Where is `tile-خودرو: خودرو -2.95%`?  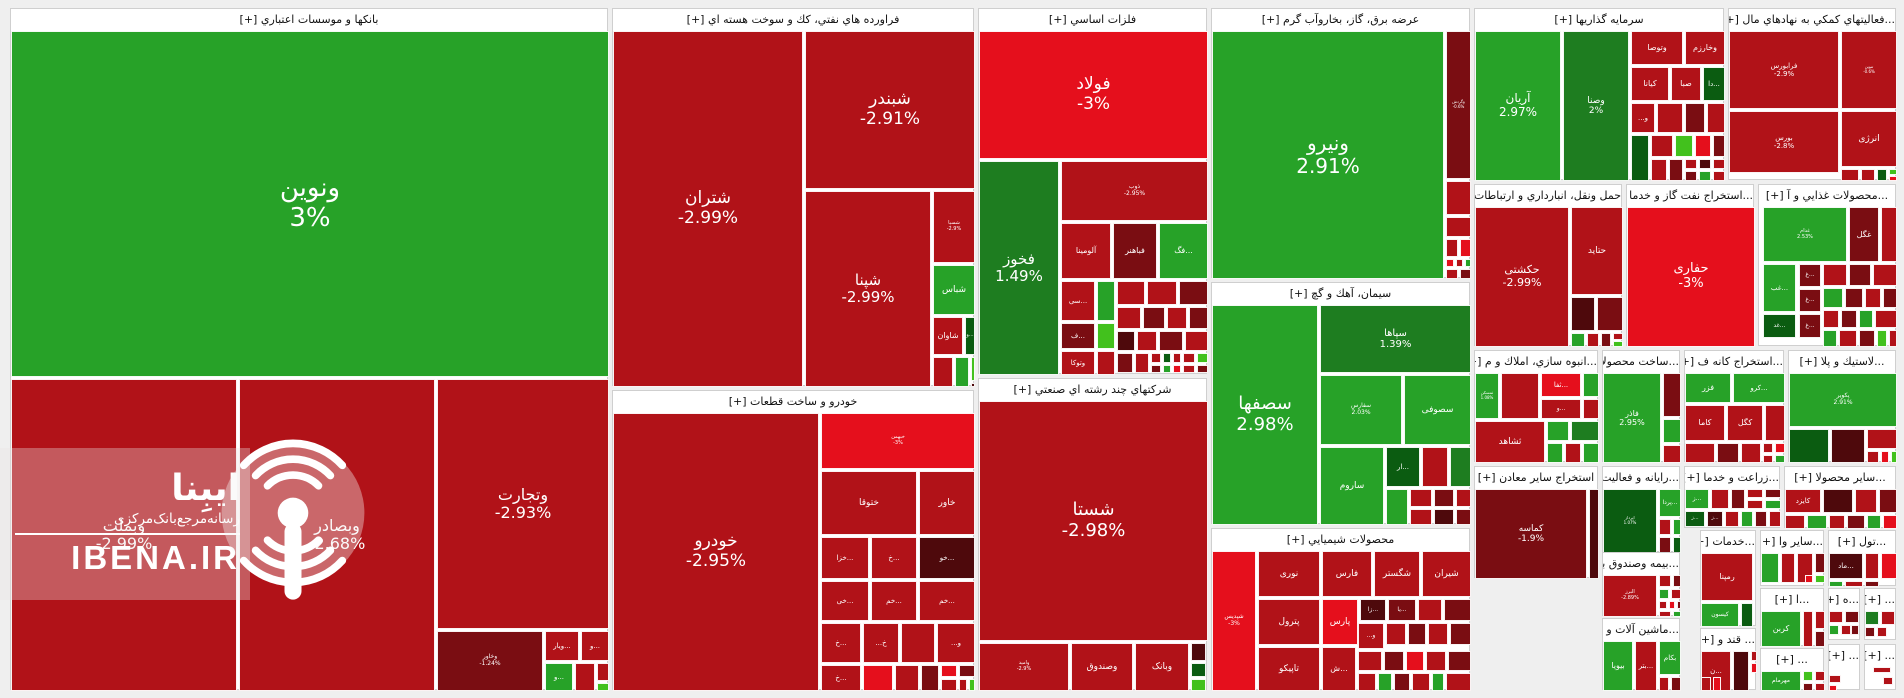
tile-خودرو: خودرو -2.95% is located at coordinates (716, 552).